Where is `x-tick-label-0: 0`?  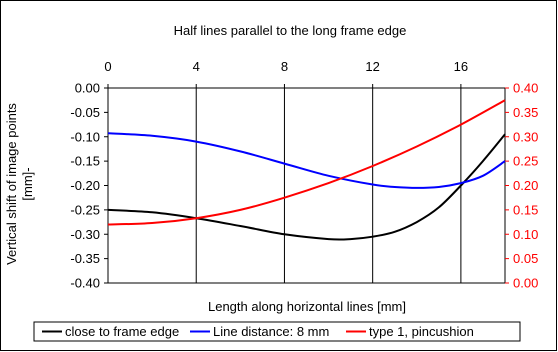 x-tick-label-0: 0 is located at coordinates (107, 66).